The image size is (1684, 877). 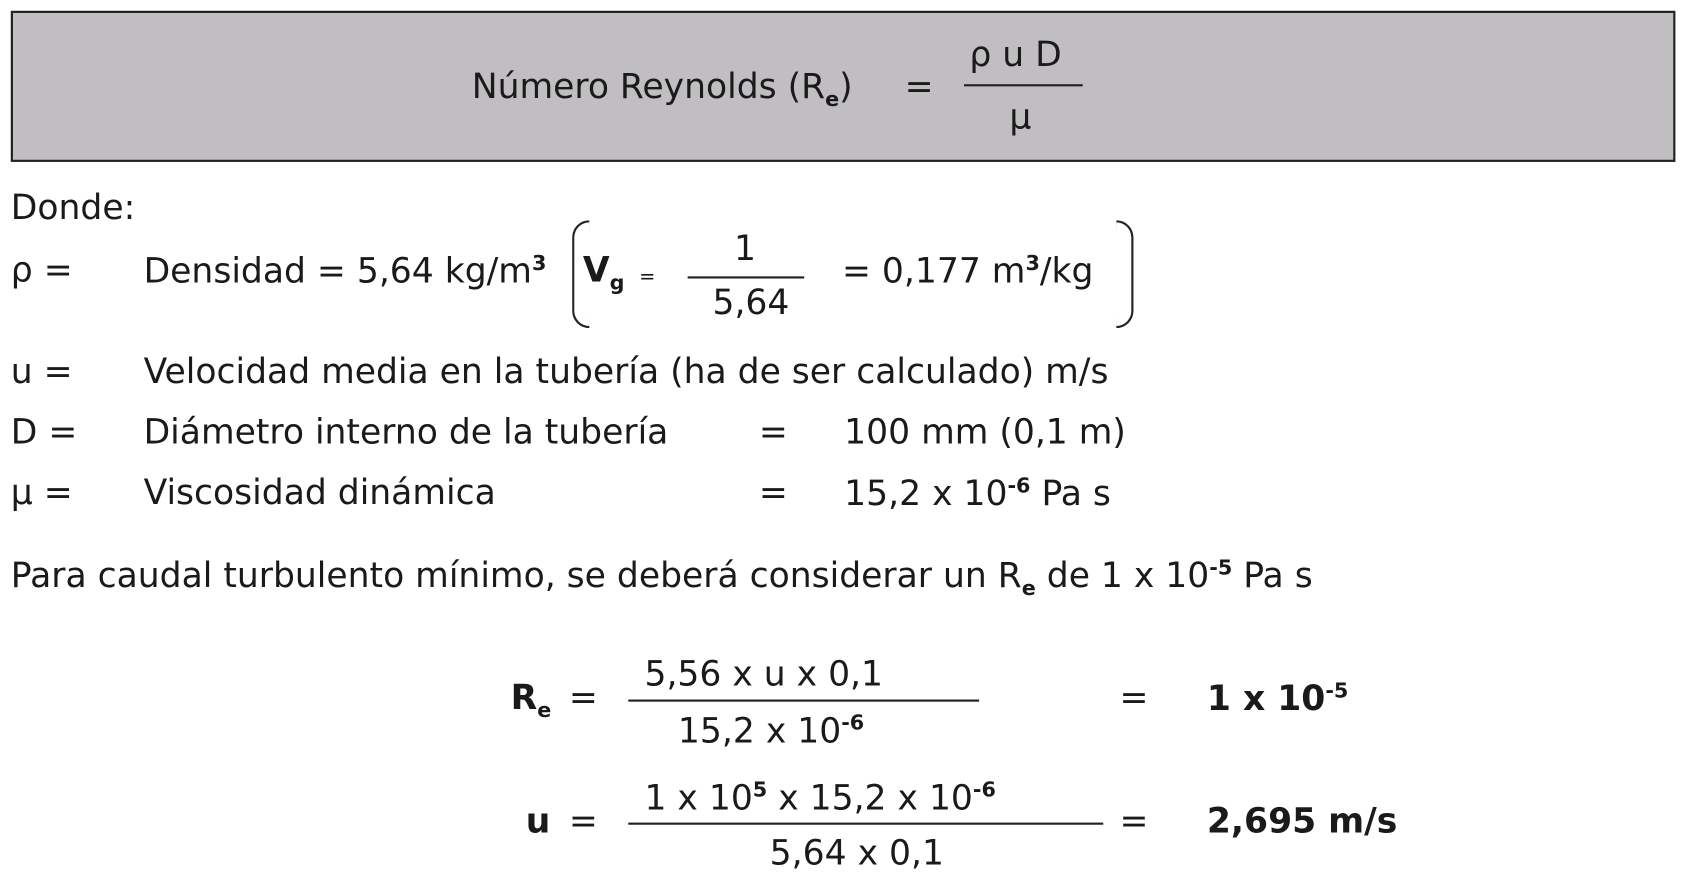 I want to click on eq1-equals: =, so click(x=583, y=697).